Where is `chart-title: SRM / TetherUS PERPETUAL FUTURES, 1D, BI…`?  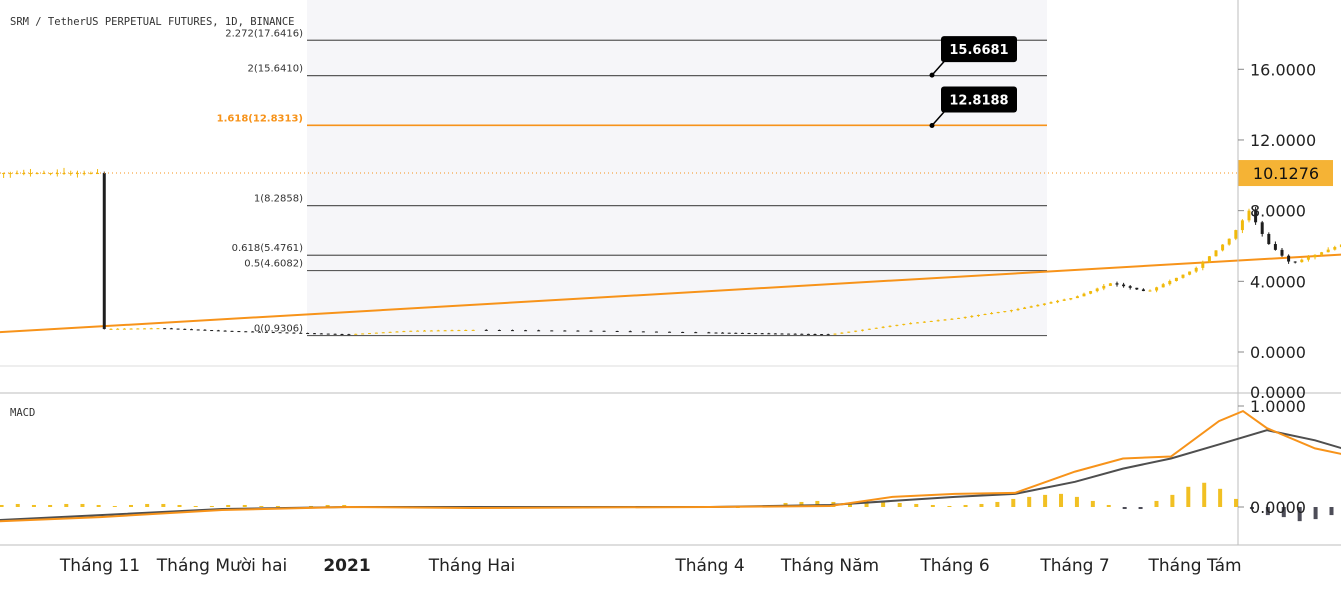 chart-title: SRM / TetherUS PERPETUAL FUTURES, 1D, BI… is located at coordinates (152, 22).